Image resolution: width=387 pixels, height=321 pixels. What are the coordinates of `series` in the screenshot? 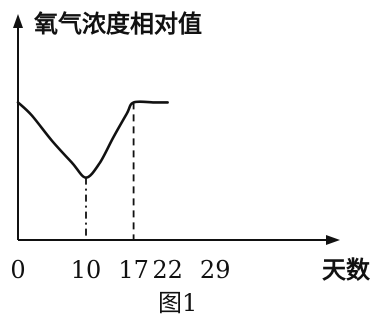 It's located at (92, 139).